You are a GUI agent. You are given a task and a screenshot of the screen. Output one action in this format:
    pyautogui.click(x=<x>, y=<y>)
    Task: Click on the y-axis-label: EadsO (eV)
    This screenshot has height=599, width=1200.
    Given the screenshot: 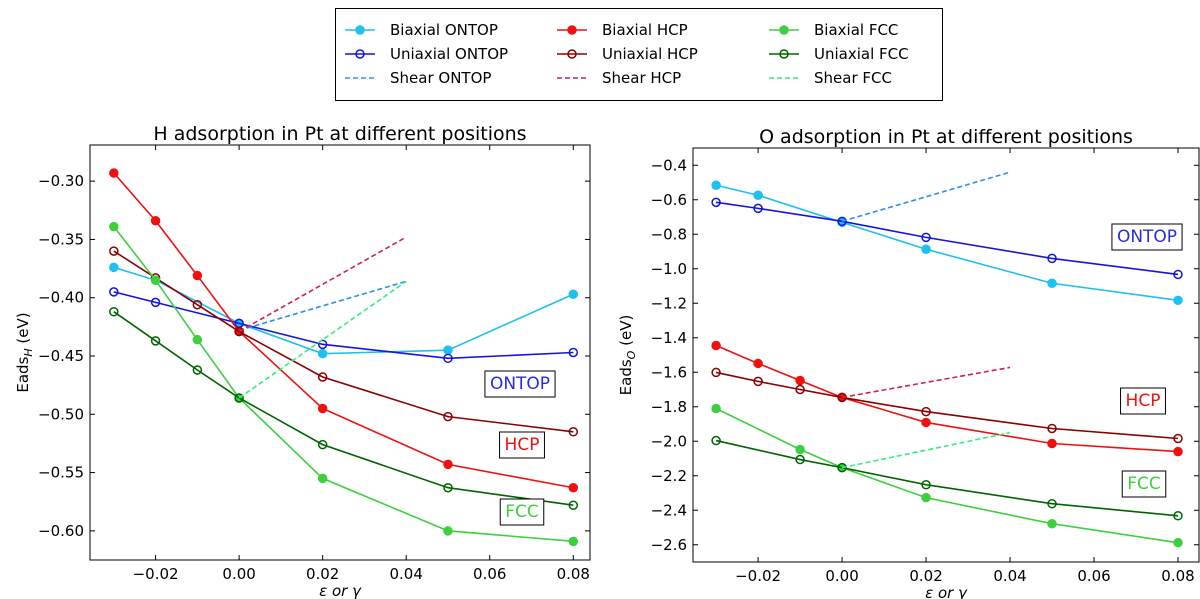 What is the action you would take?
    pyautogui.click(x=627, y=355)
    